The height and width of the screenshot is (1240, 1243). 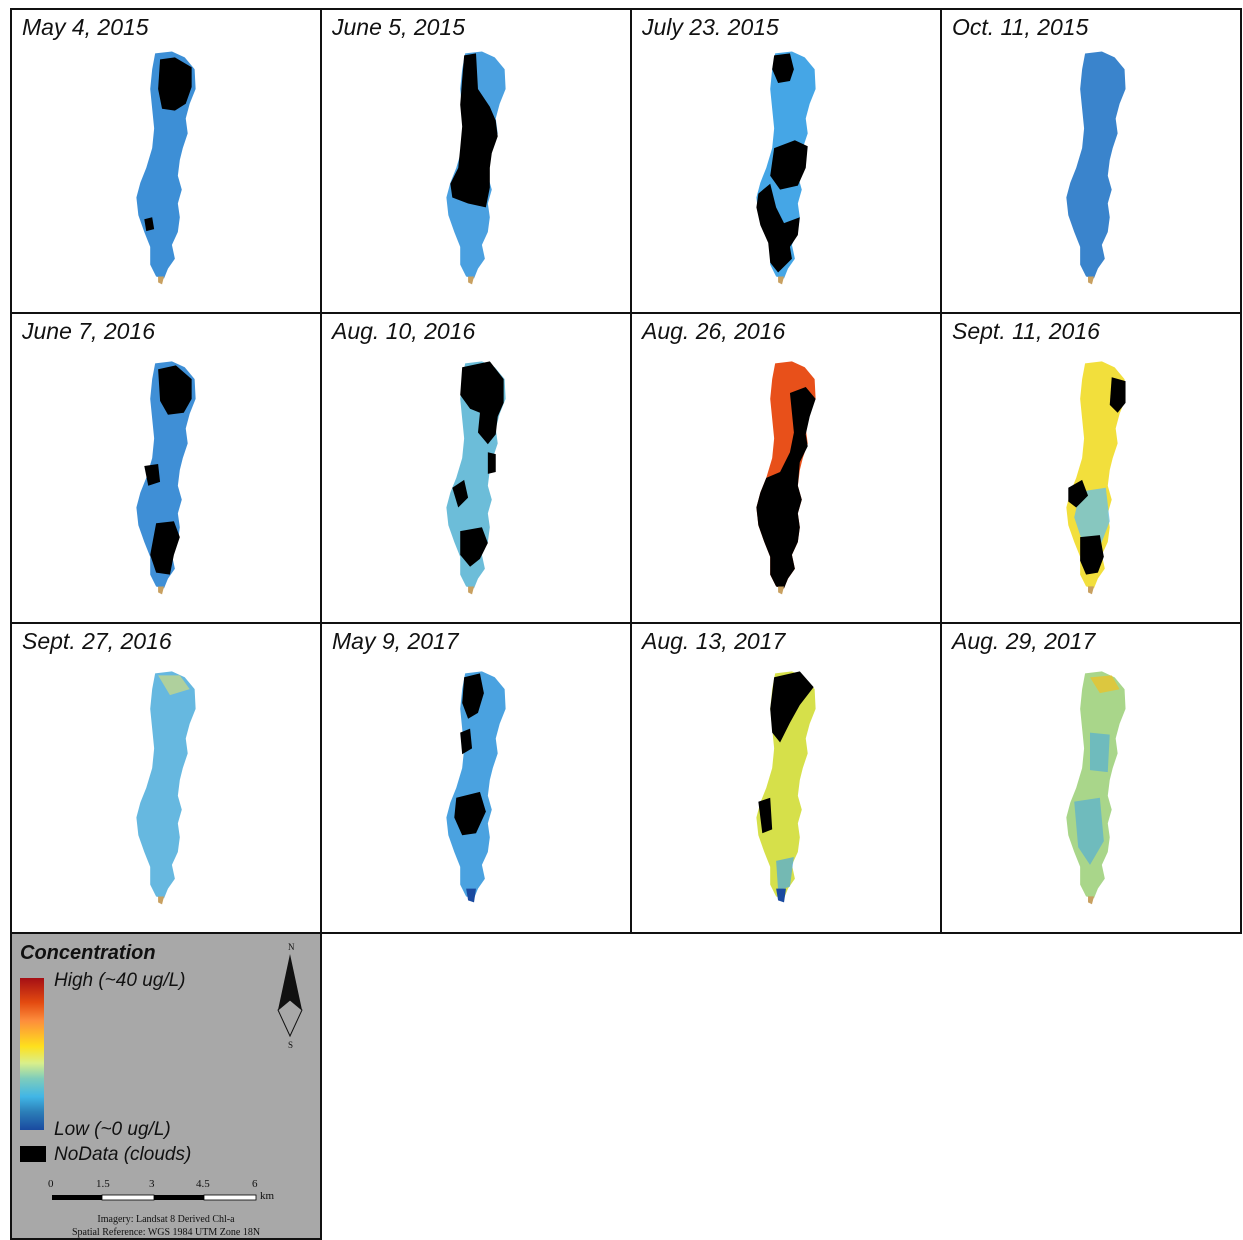 What do you see at coordinates (32, 1054) in the screenshot?
I see `color-ramp` at bounding box center [32, 1054].